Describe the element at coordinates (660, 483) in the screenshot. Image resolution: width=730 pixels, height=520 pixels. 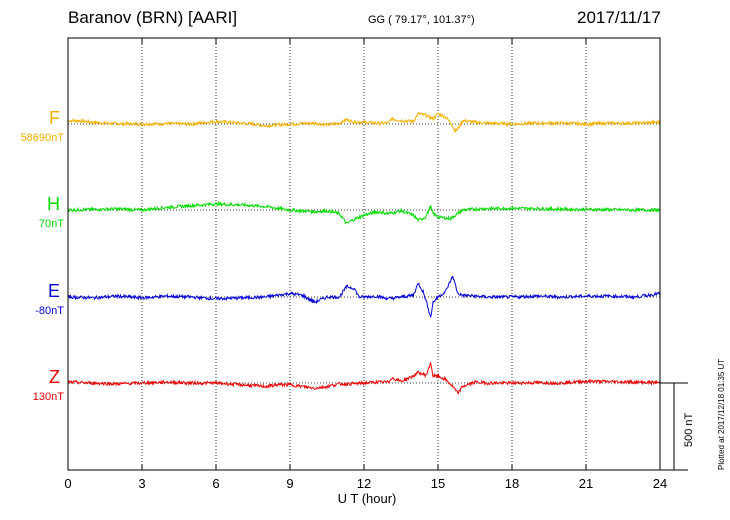
I see `x-tick-label: 24` at that location.